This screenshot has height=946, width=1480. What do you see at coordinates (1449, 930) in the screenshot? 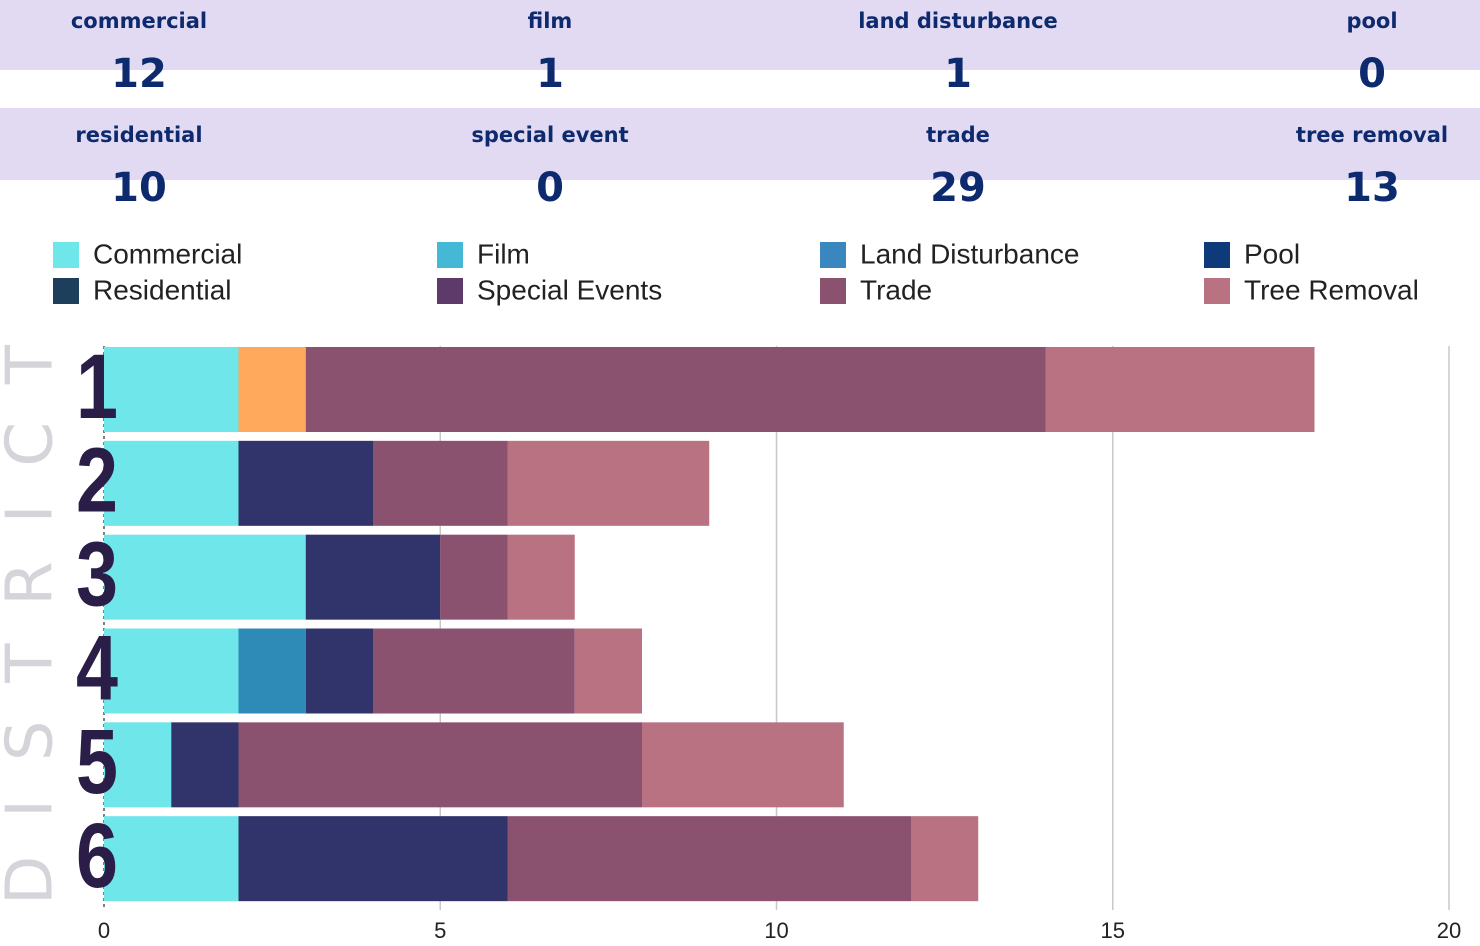
I see `x-tick-label: 20` at bounding box center [1449, 930].